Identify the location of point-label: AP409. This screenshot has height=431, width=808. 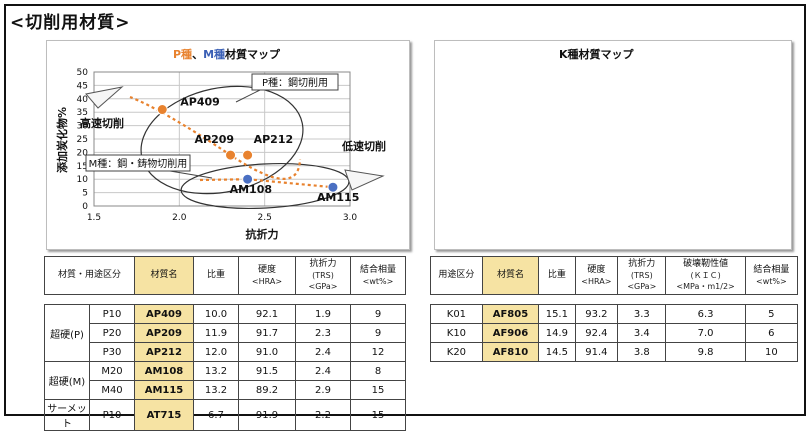
(200, 102).